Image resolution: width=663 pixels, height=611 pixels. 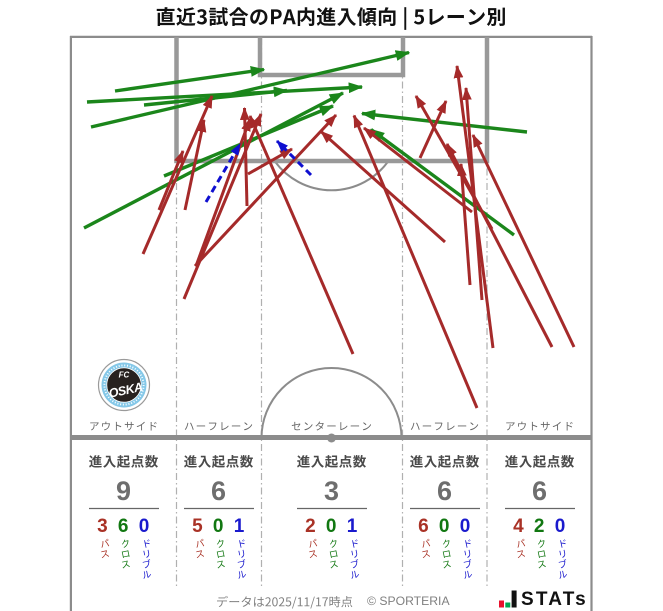 What do you see at coordinates (124, 375) in the screenshot?
I see `svg-text: FC` at bounding box center [124, 375].